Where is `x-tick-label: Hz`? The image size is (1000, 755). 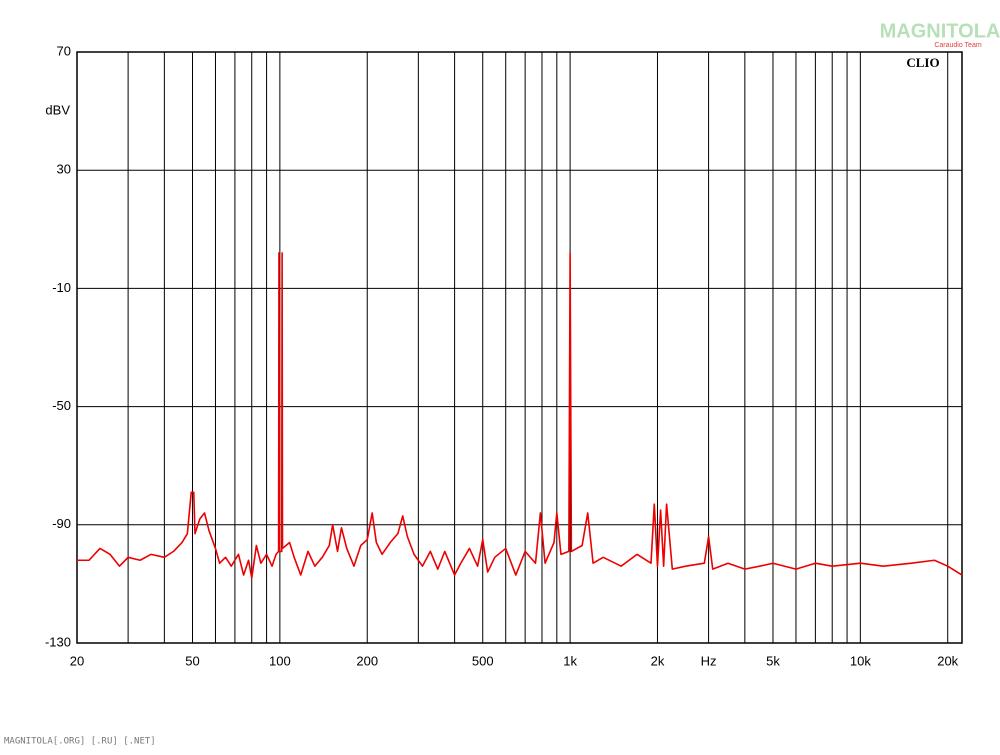 x-tick-label: Hz is located at coordinates (709, 660).